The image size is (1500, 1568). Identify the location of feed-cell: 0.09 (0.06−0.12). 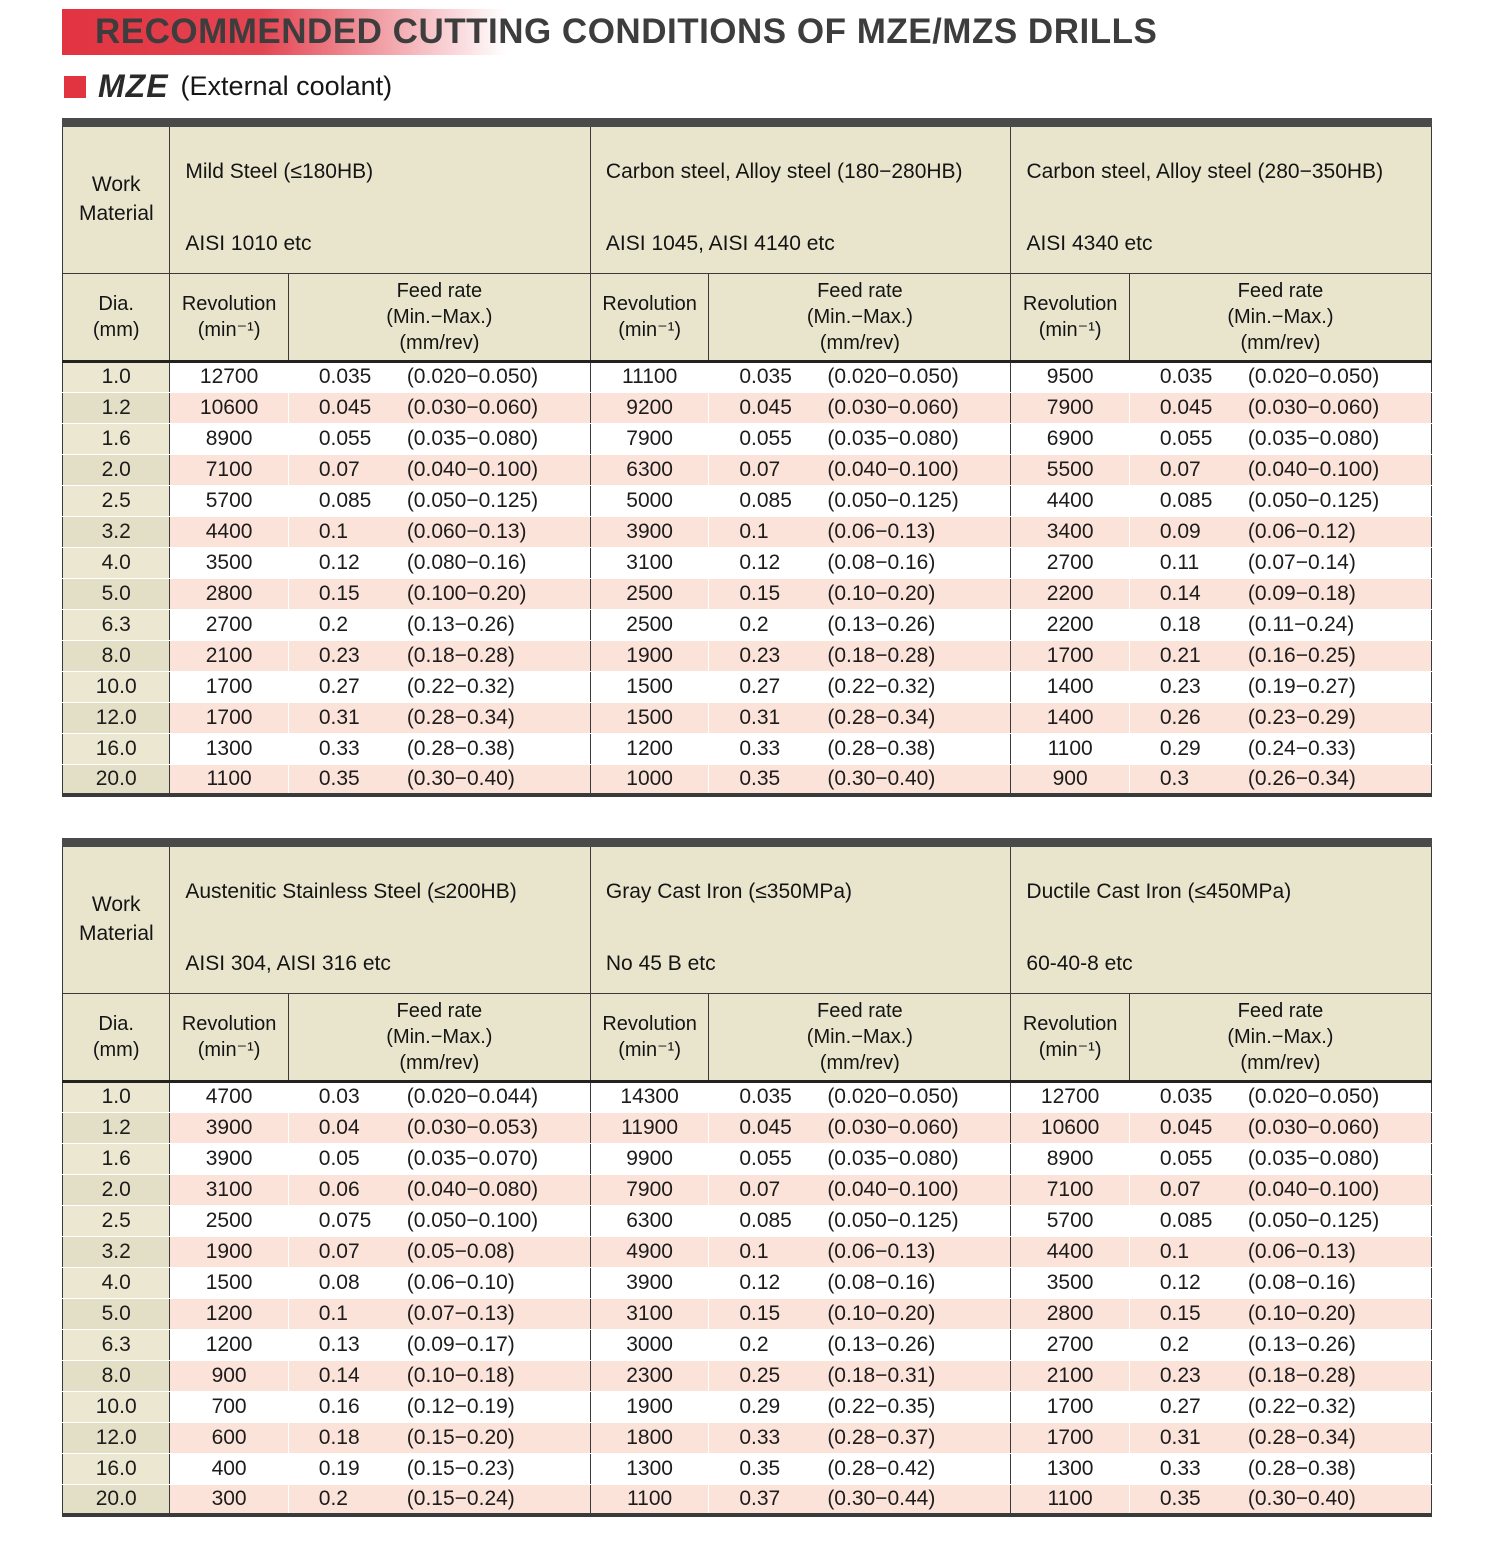
(1280, 532).